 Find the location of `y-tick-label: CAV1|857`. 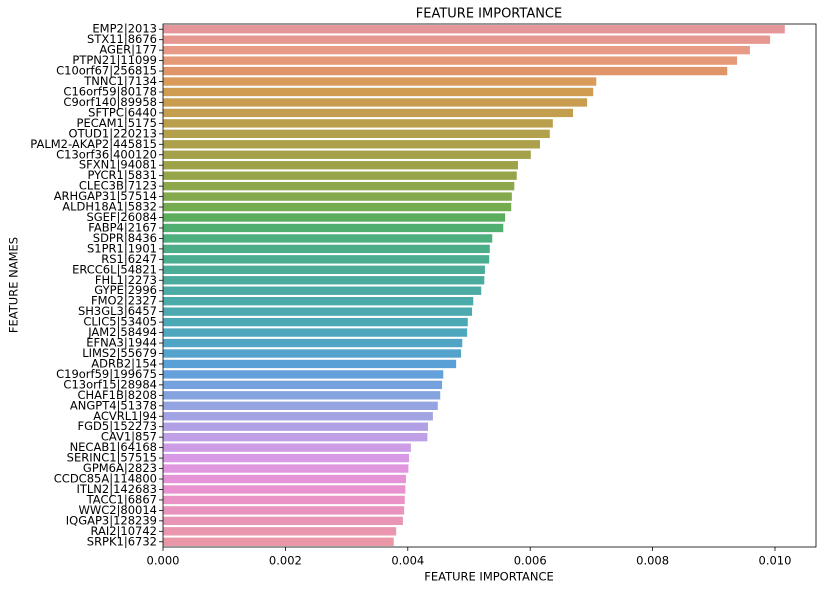

y-tick-label: CAV1|857 is located at coordinates (129, 437).